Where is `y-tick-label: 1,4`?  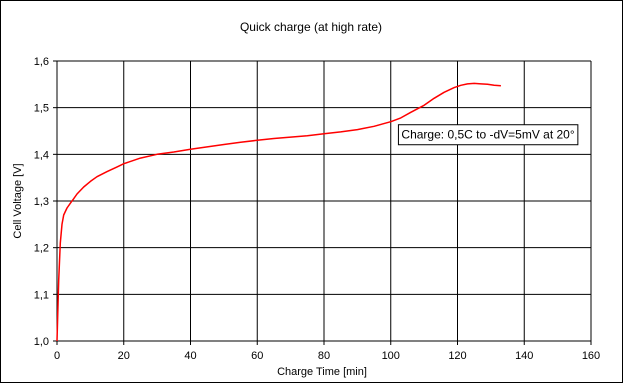 y-tick-label: 1,4 is located at coordinates (41, 155).